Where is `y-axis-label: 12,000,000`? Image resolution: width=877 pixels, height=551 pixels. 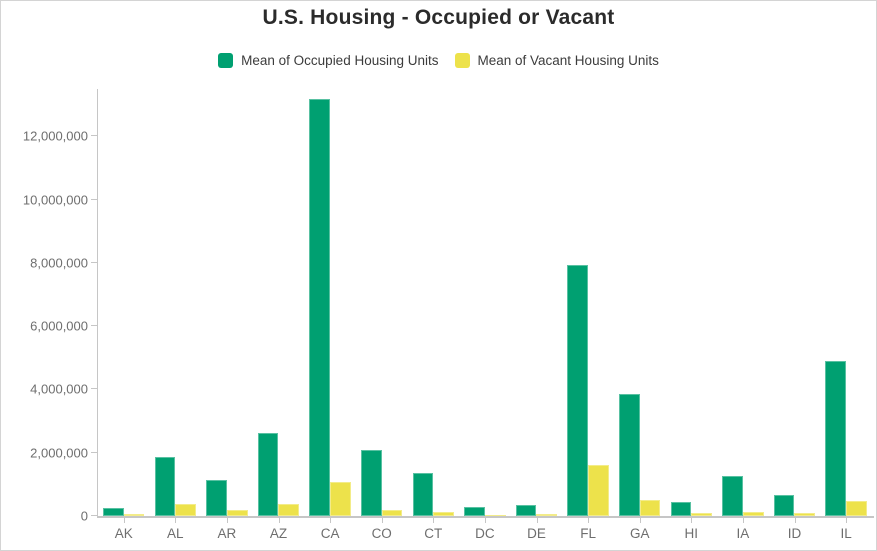 y-axis-label: 12,000,000 is located at coordinates (55, 136).